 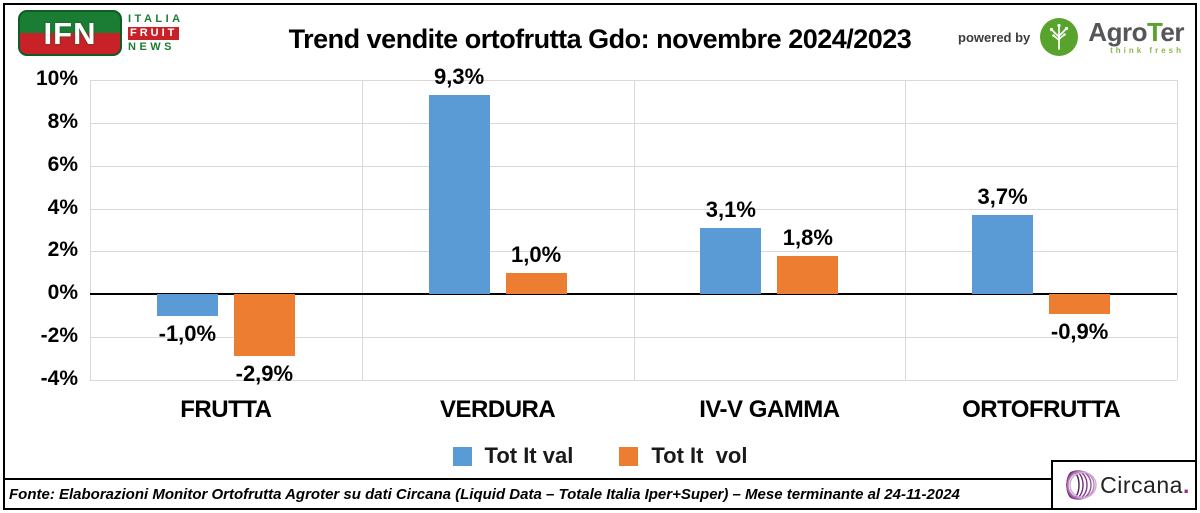 I want to click on legend-item-vol: Tot It vol, so click(x=683, y=456).